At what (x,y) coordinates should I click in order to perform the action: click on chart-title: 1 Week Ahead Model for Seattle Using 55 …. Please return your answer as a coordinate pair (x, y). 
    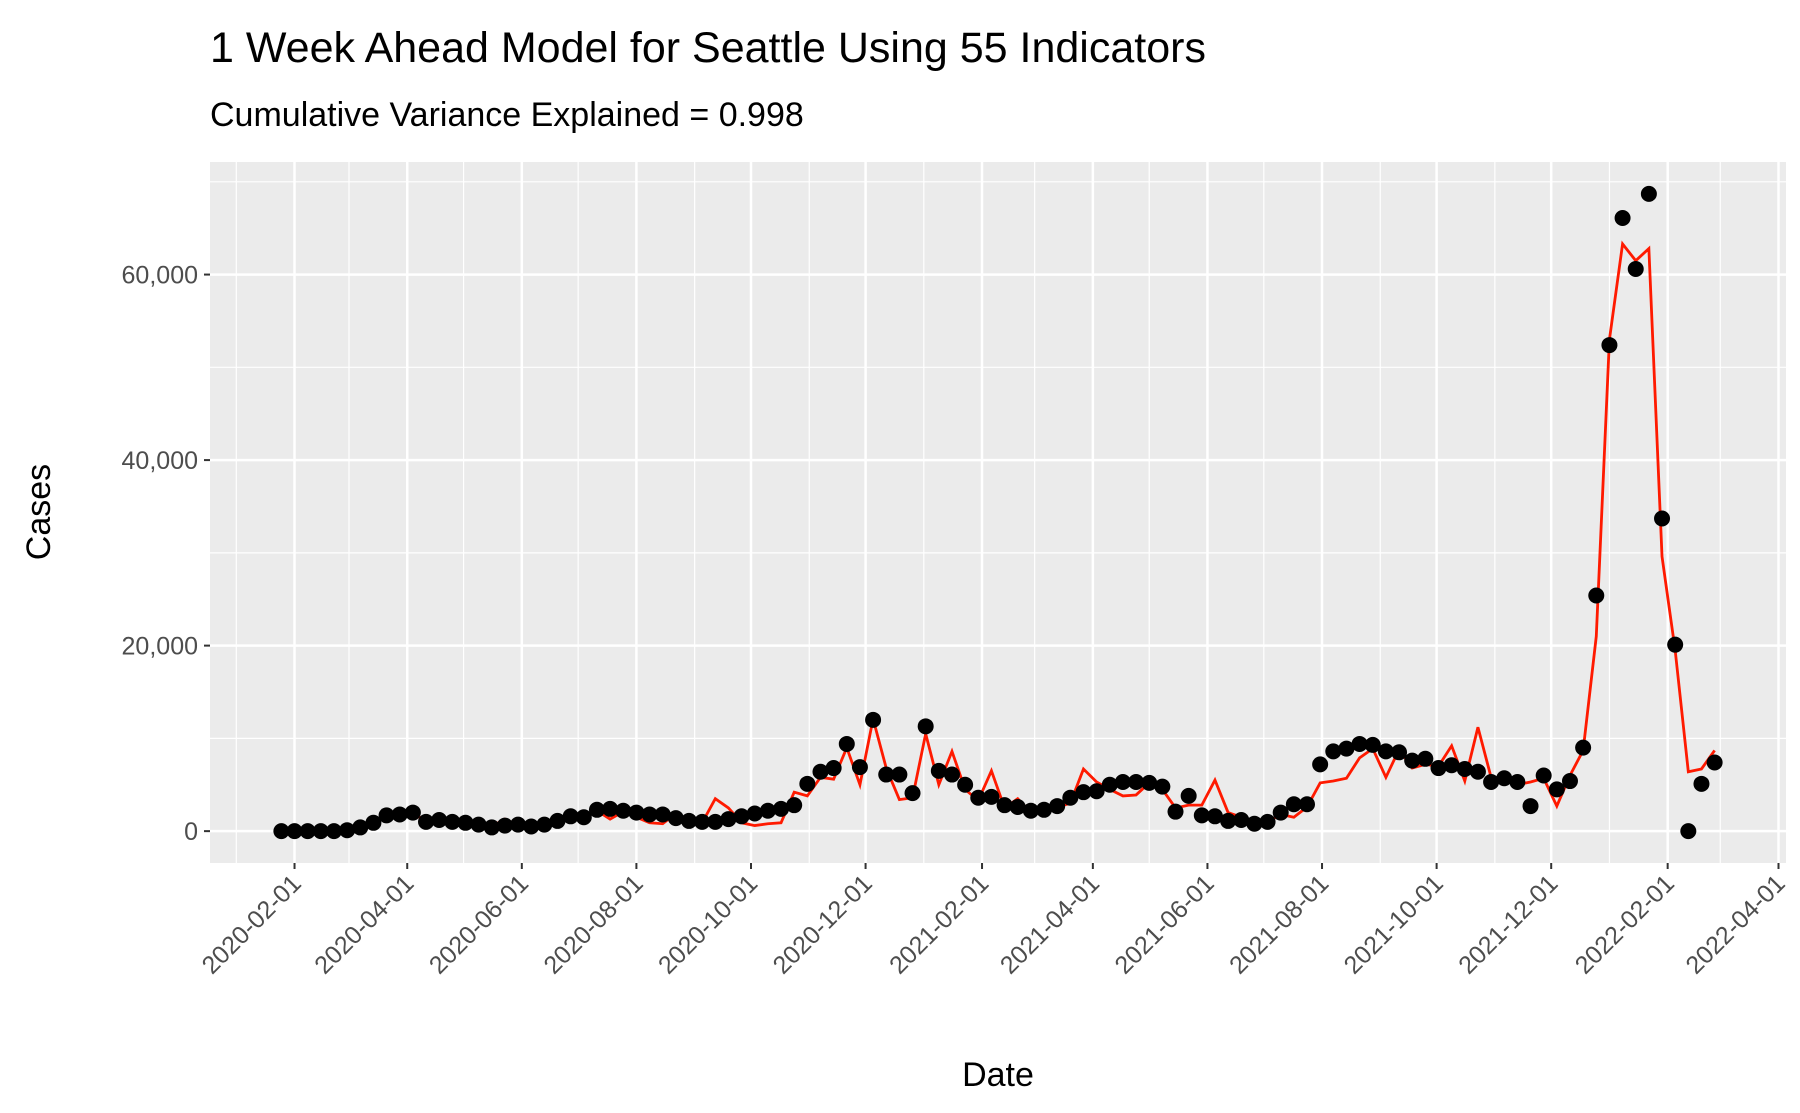
    Looking at the image, I should click on (708, 48).